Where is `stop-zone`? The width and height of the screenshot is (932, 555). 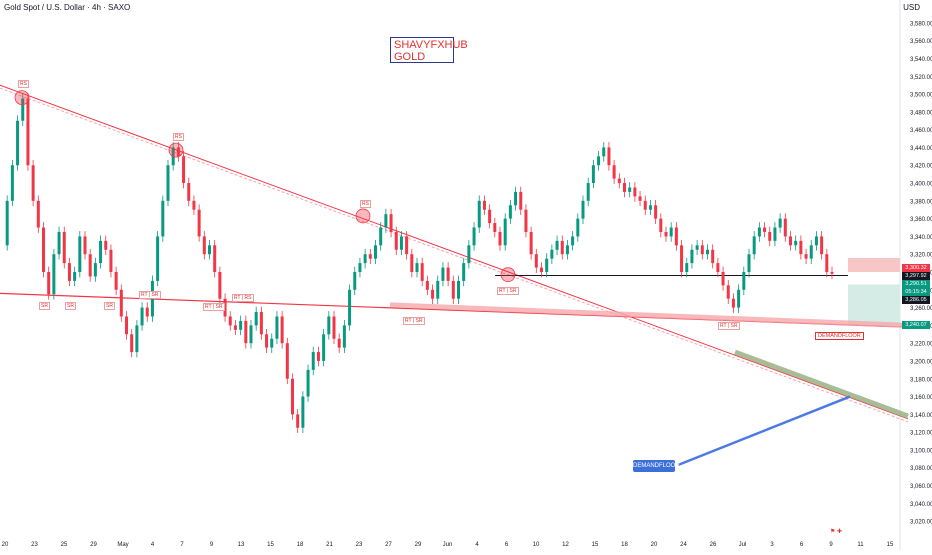
stop-zone is located at coordinates (874, 265).